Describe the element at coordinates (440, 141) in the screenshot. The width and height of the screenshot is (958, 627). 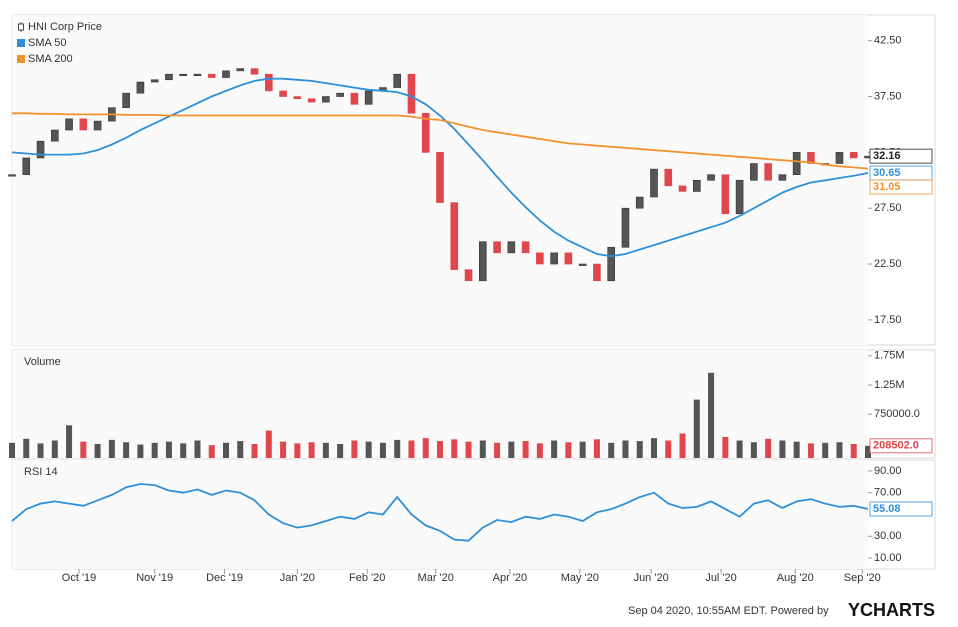
I see `line` at that location.